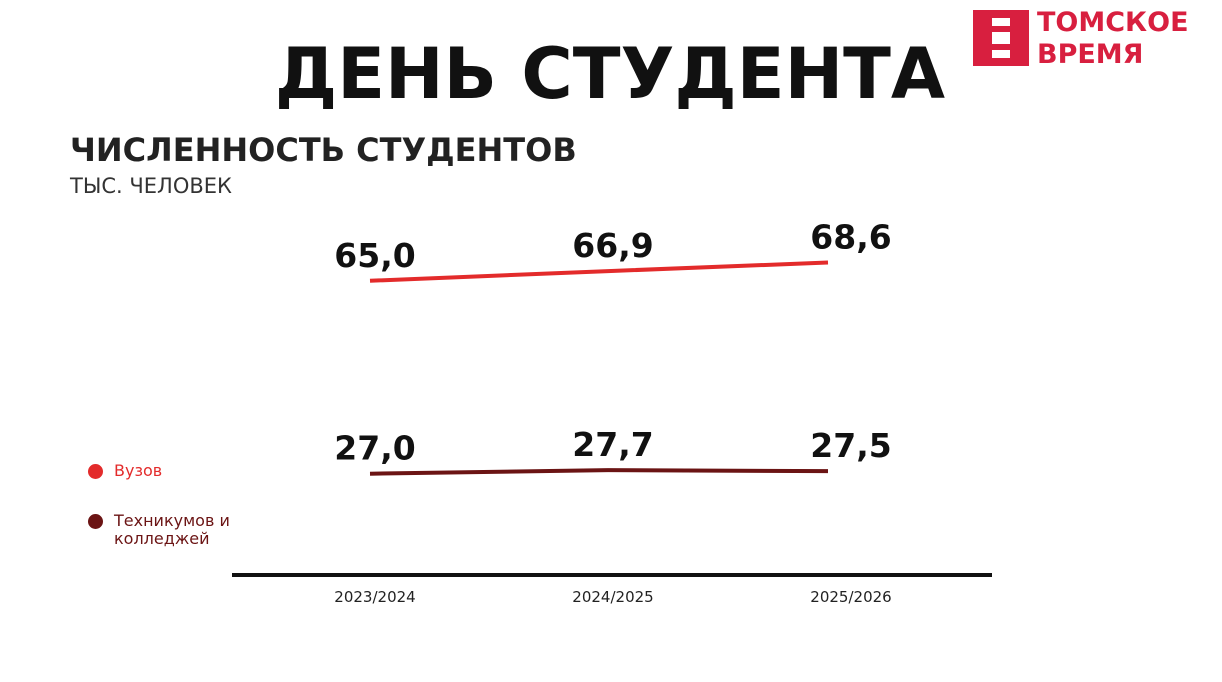  What do you see at coordinates (150, 186) in the screenshot?
I see `chart-subtitle: ТЫС. ЧЕЛОВЕК` at bounding box center [150, 186].